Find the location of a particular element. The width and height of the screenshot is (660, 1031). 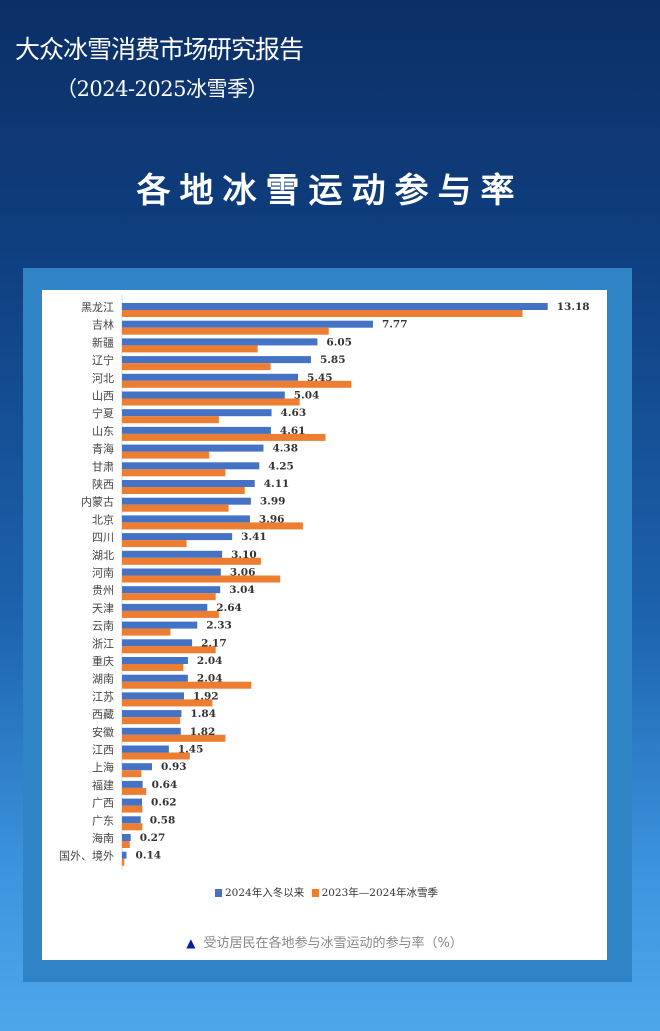

category-label: 青海 is located at coordinates (103, 449).